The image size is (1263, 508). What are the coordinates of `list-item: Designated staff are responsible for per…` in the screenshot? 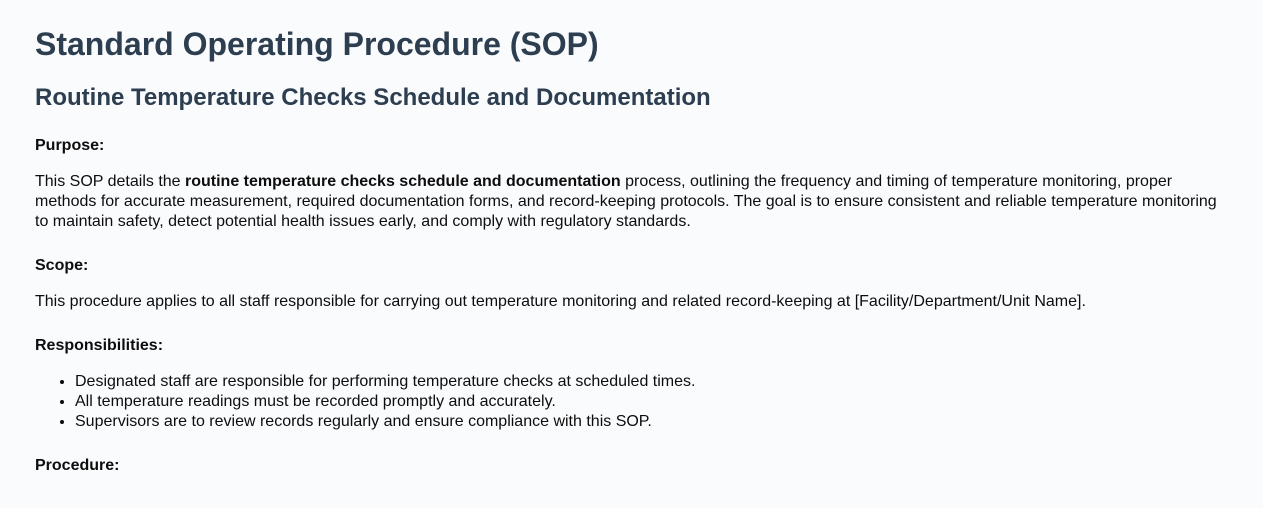 It's located at (651, 382).